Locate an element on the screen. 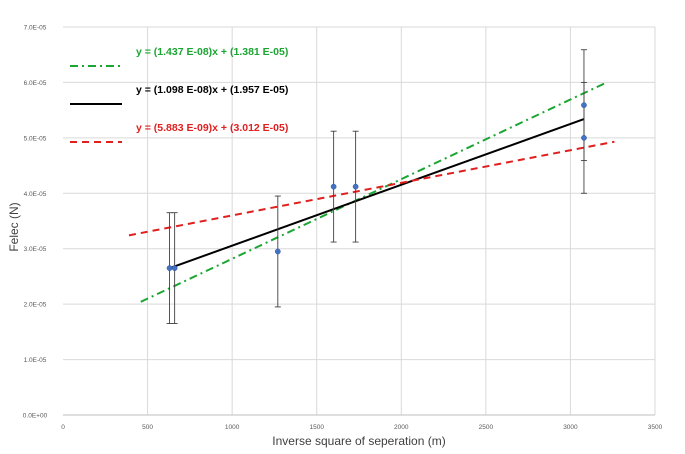 The image size is (685, 454). x-tick-label: 500 is located at coordinates (147, 427).